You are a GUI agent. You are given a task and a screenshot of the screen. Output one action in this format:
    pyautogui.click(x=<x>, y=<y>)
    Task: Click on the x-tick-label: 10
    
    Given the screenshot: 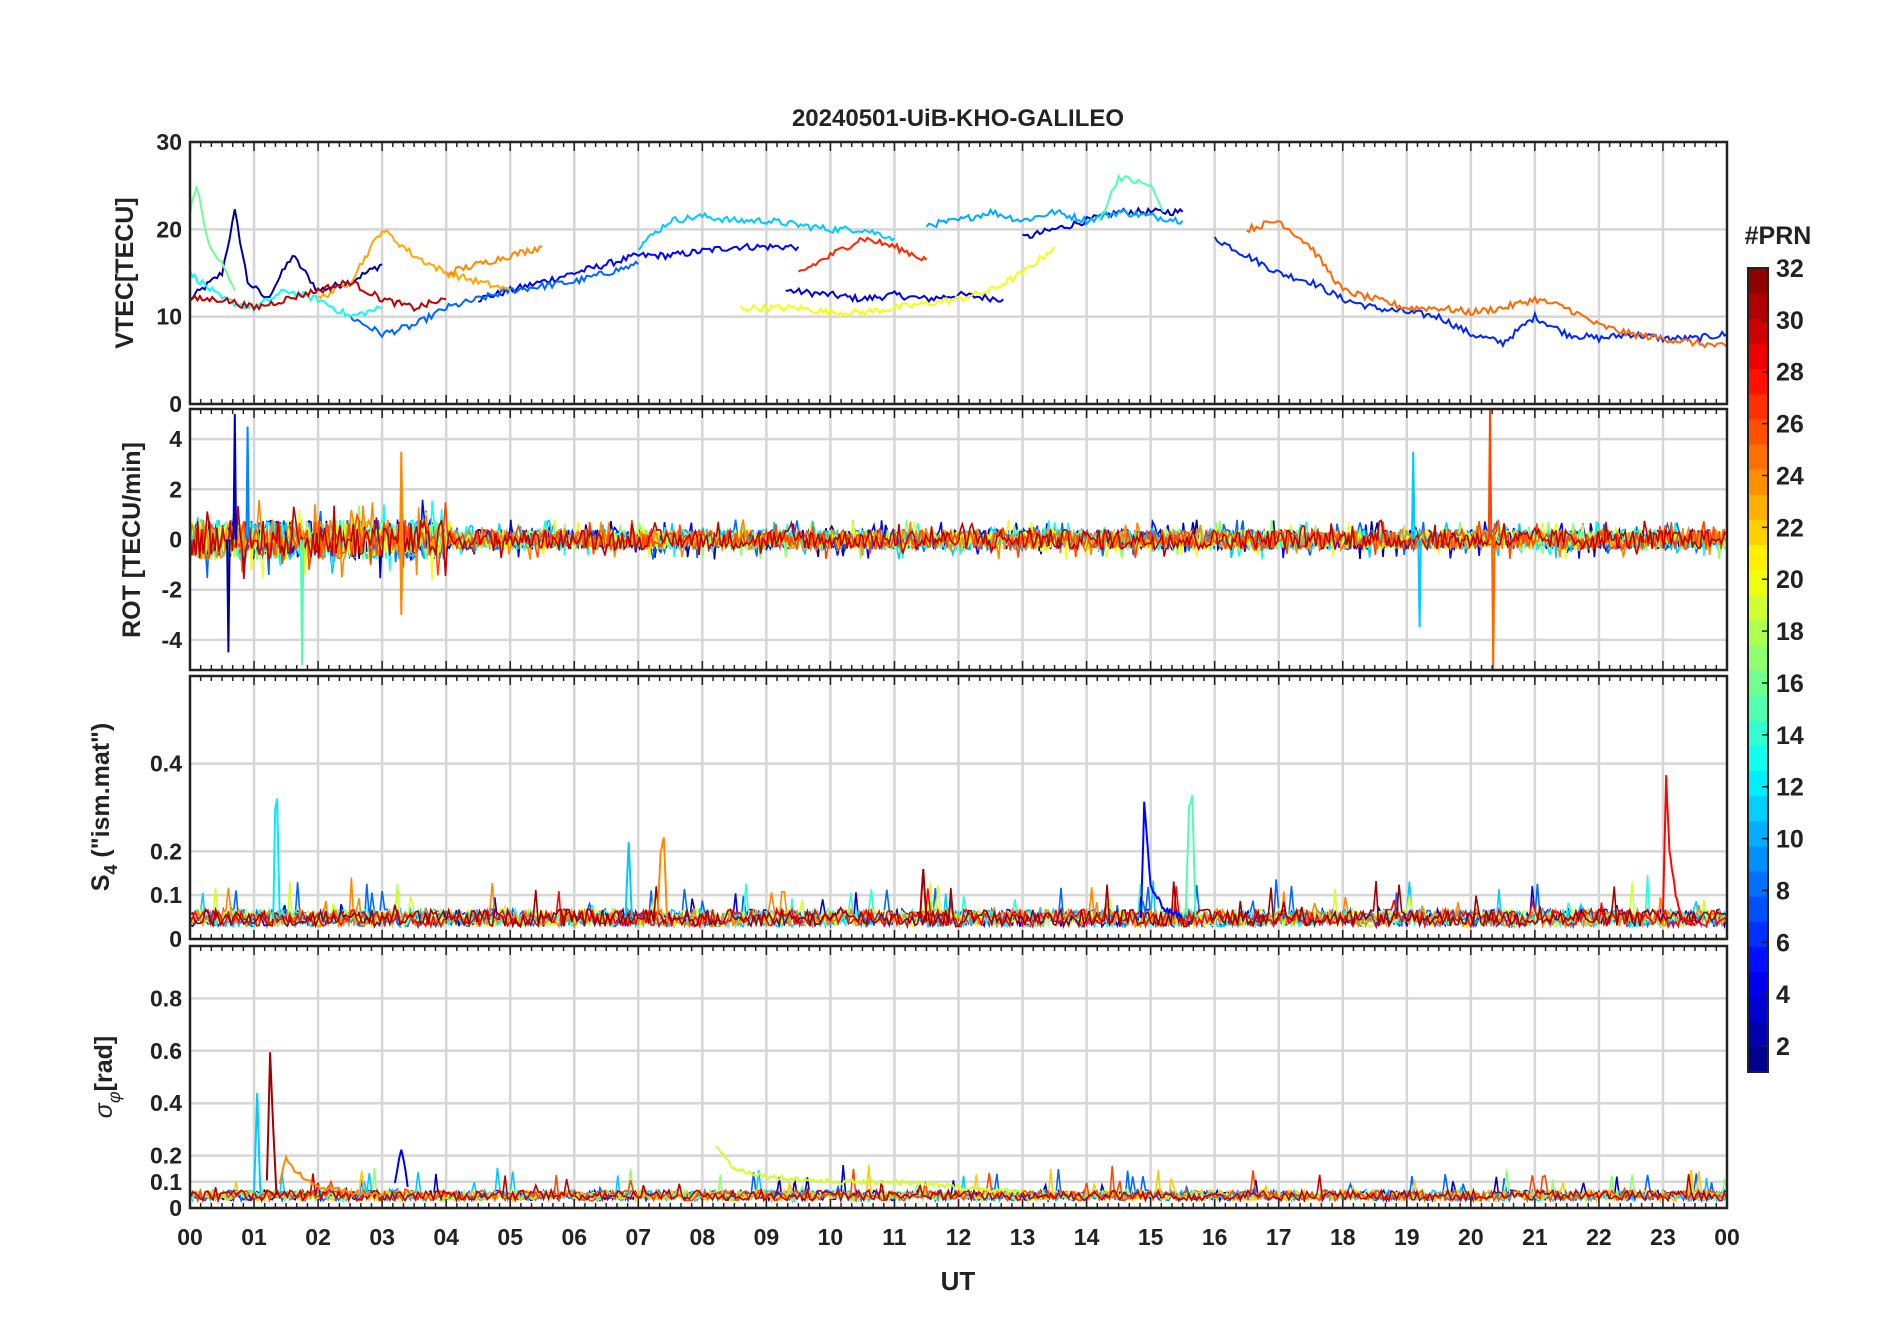 What is the action you would take?
    pyautogui.click(x=831, y=1237)
    